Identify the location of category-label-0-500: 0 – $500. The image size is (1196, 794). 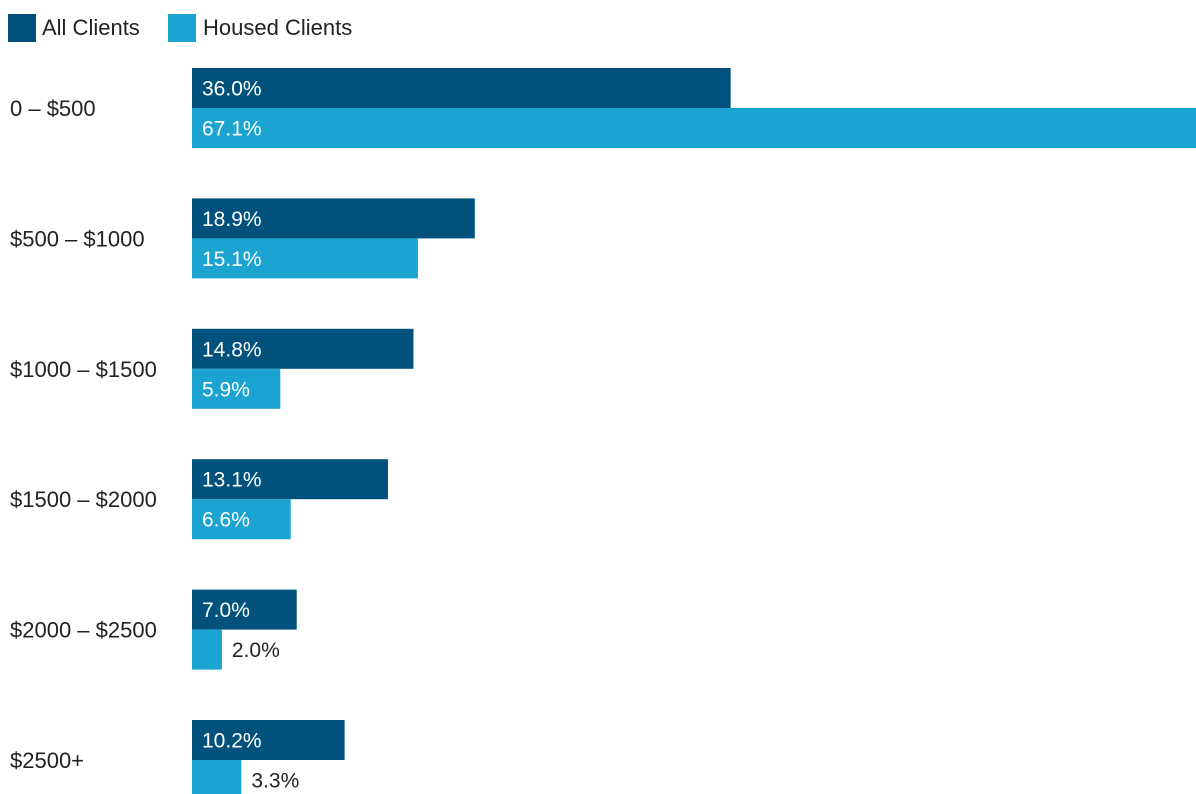
(53, 108).